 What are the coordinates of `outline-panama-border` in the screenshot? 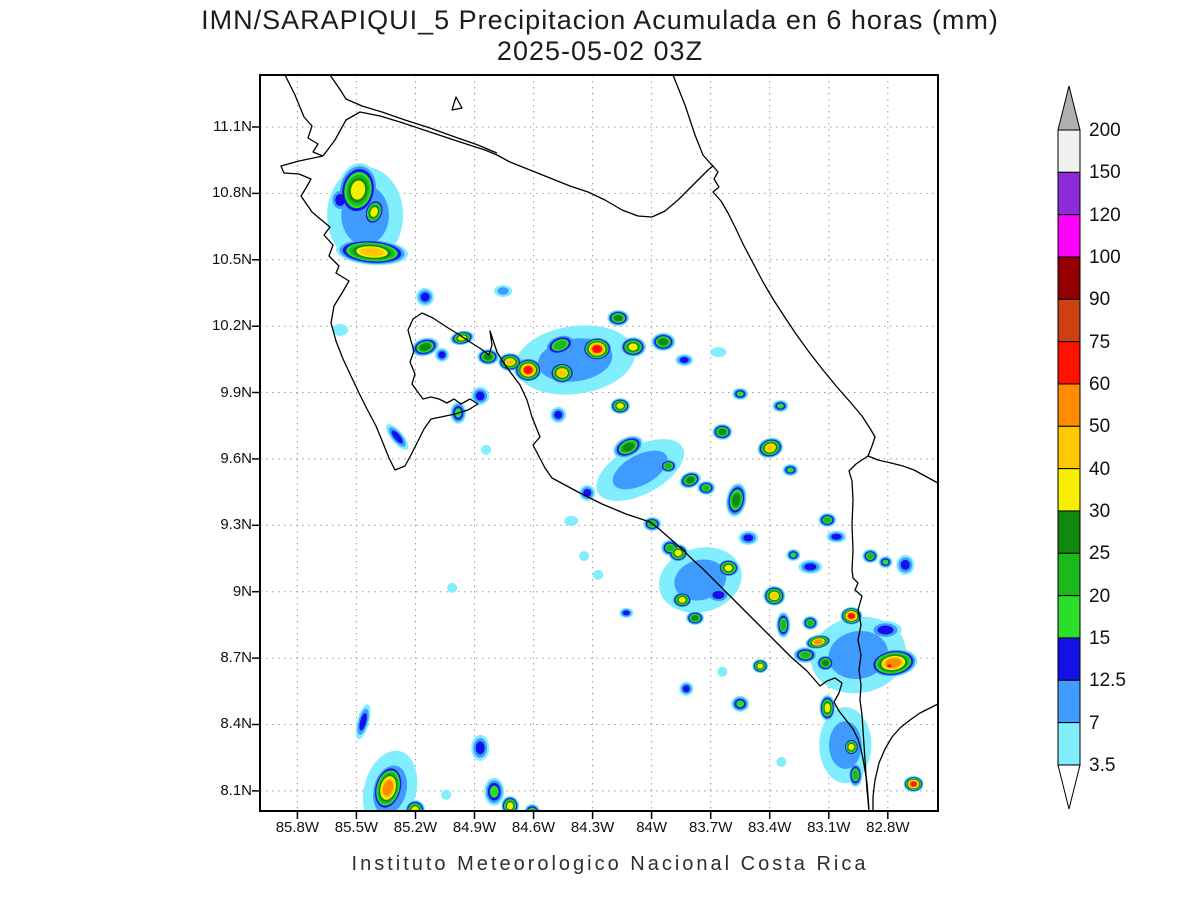 It's located at (859, 633).